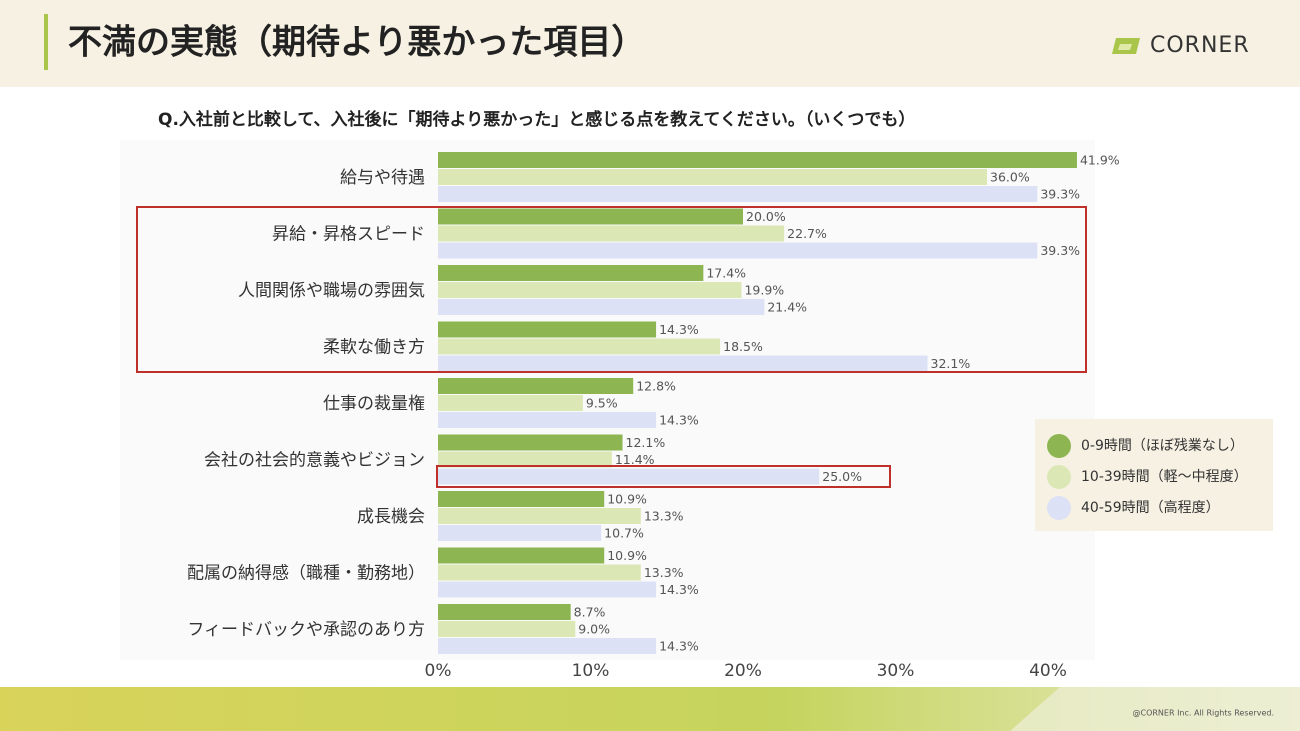 The width and height of the screenshot is (1300, 731). Describe the element at coordinates (374, 404) in the screenshot. I see `category-label: 仕事の裁量権` at that location.